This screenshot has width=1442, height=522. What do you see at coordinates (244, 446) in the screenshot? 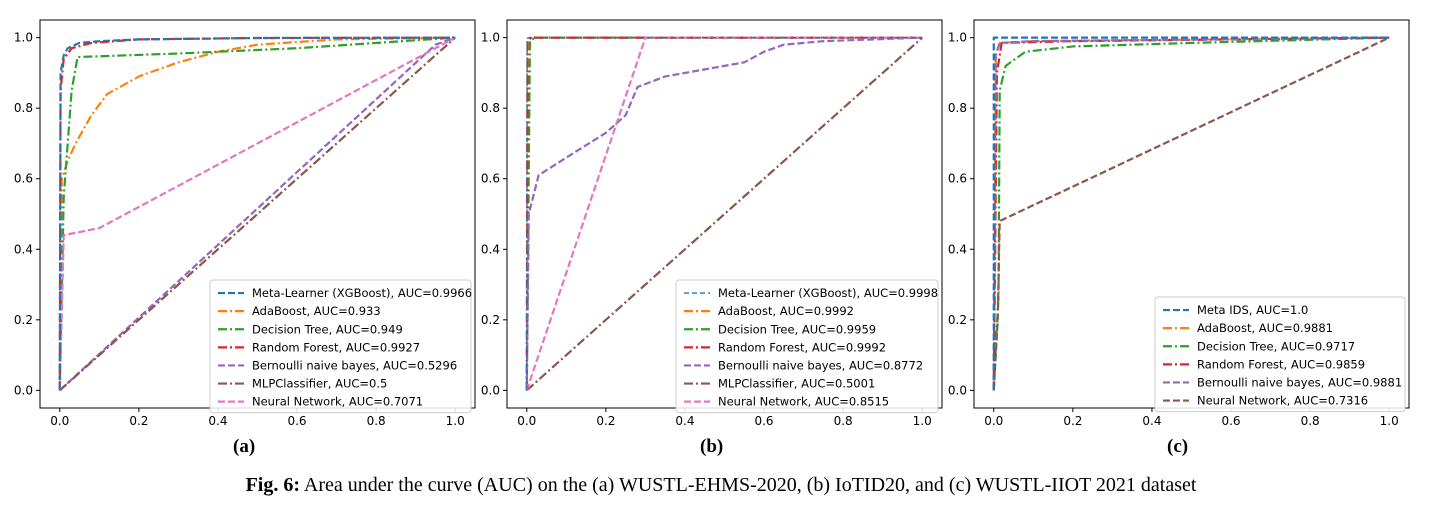
I see `panel-label-a: (a)` at bounding box center [244, 446].